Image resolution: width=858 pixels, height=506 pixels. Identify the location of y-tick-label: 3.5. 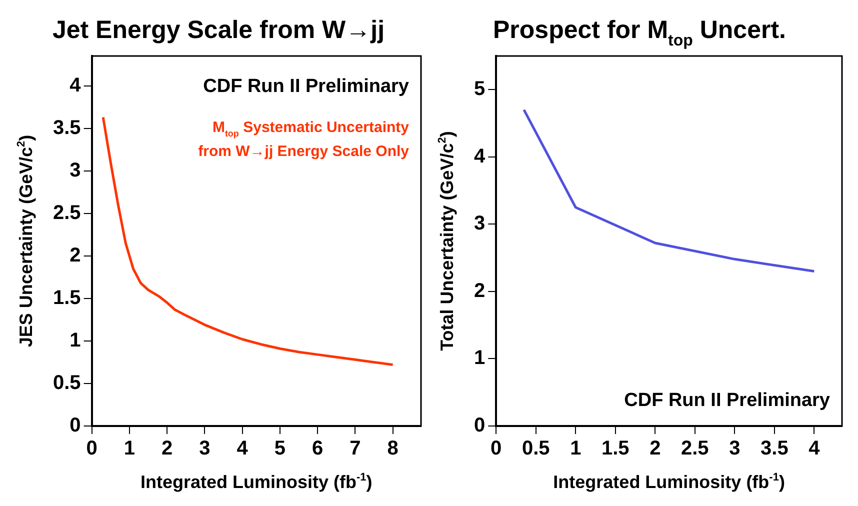
(66, 127).